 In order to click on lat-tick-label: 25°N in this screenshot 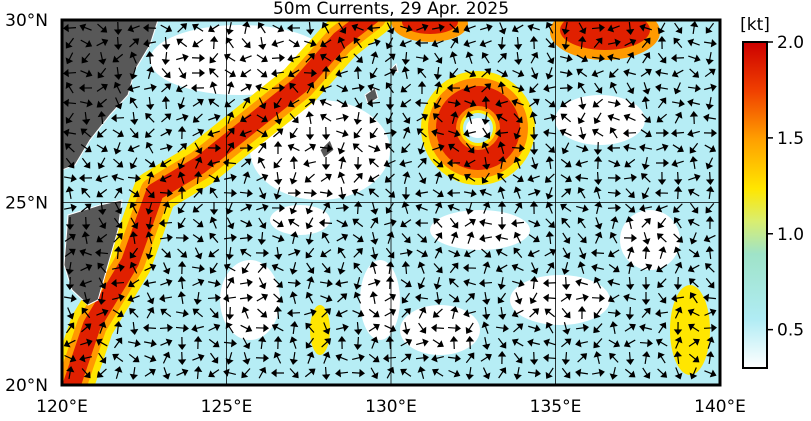, I will do `click(26, 204)`.